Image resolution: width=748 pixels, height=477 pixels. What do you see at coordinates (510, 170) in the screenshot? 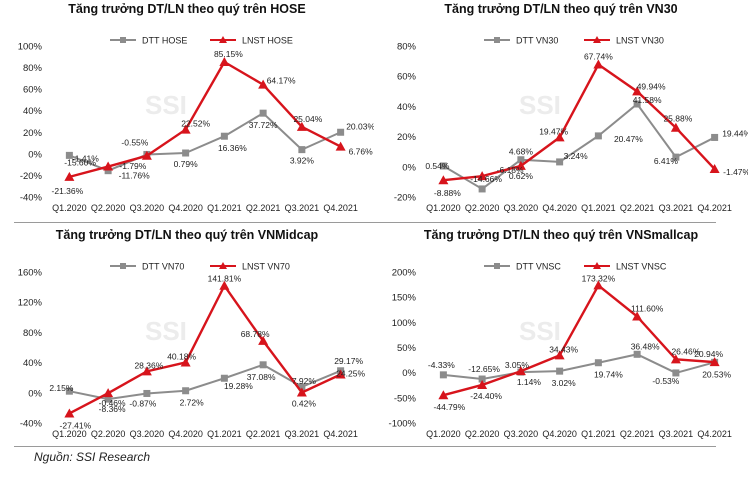
I see `data-label: -6.18%` at bounding box center [510, 170].